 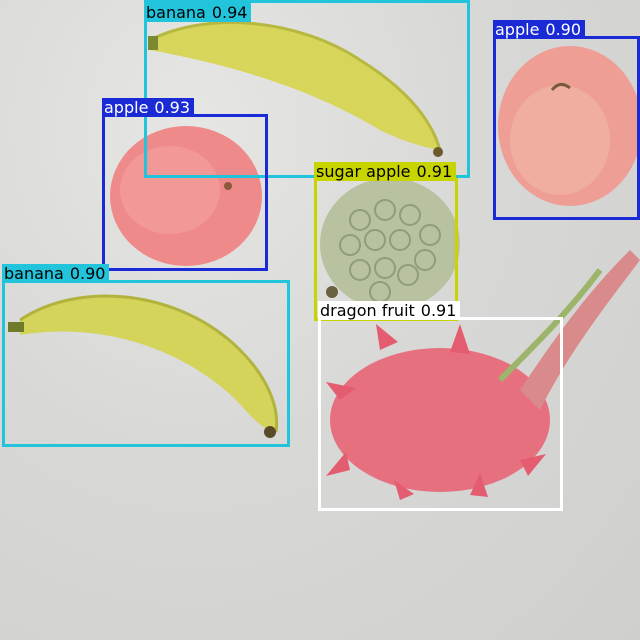 I want to click on detection-box-sugar-apple: sugar apple 0.91, so click(x=386, y=241).